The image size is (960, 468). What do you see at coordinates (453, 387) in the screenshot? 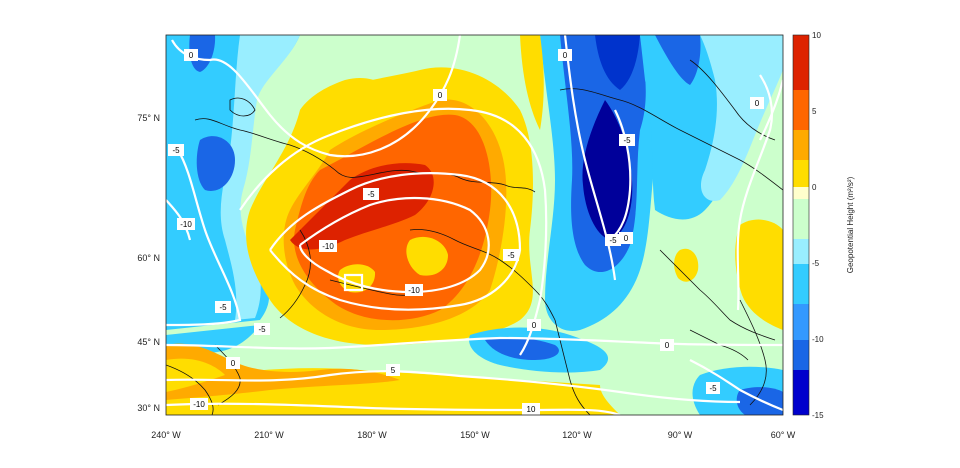
I see `contour-5-south` at bounding box center [453, 387].